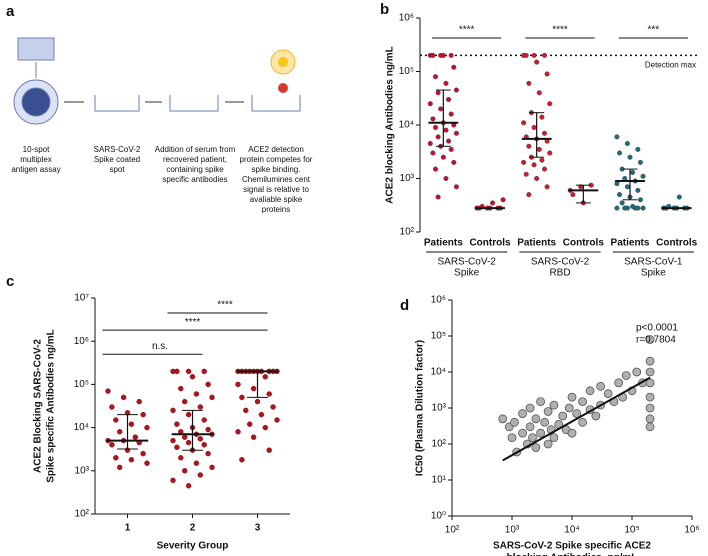 The height and width of the screenshot is (556, 708). Describe the element at coordinates (276, 169) in the screenshot. I see `step-text: spike binding.` at that location.